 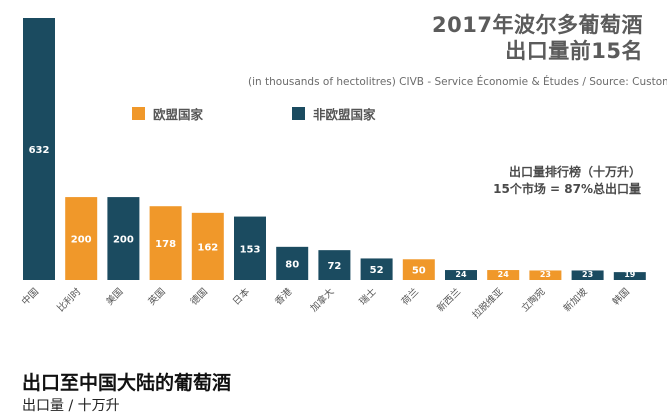 What do you see at coordinates (283, 296) in the screenshot?
I see `x-tick-label: 香港` at bounding box center [283, 296].